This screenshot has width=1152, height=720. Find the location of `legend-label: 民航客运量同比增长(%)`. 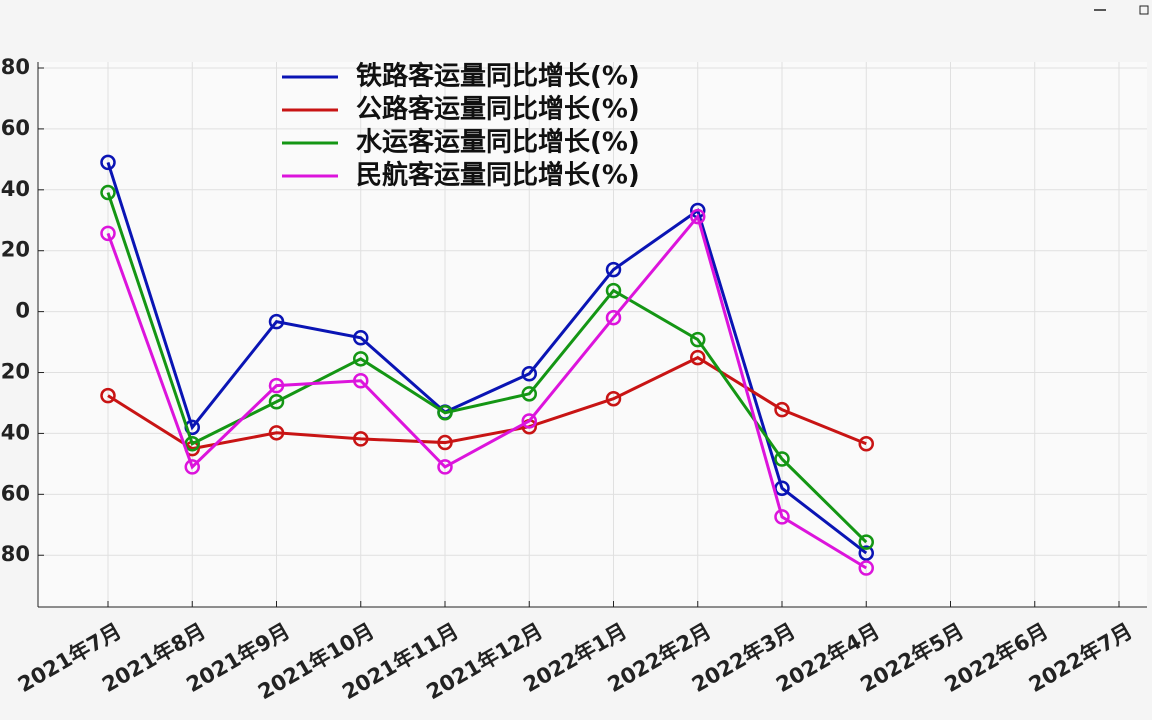

legend-label: 民航客运量同比增长(%) is located at coordinates (498, 175).